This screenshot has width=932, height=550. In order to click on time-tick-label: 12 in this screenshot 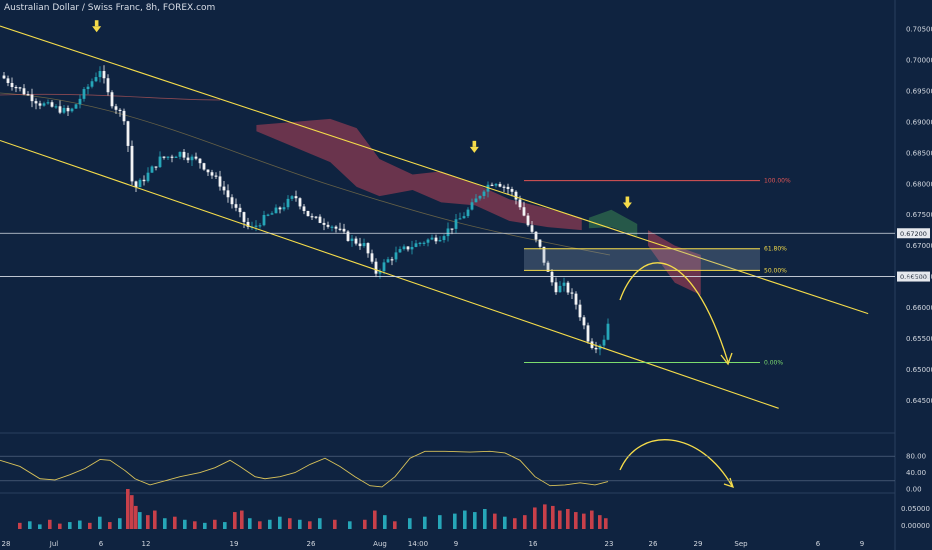, I will do `click(146, 544)`.